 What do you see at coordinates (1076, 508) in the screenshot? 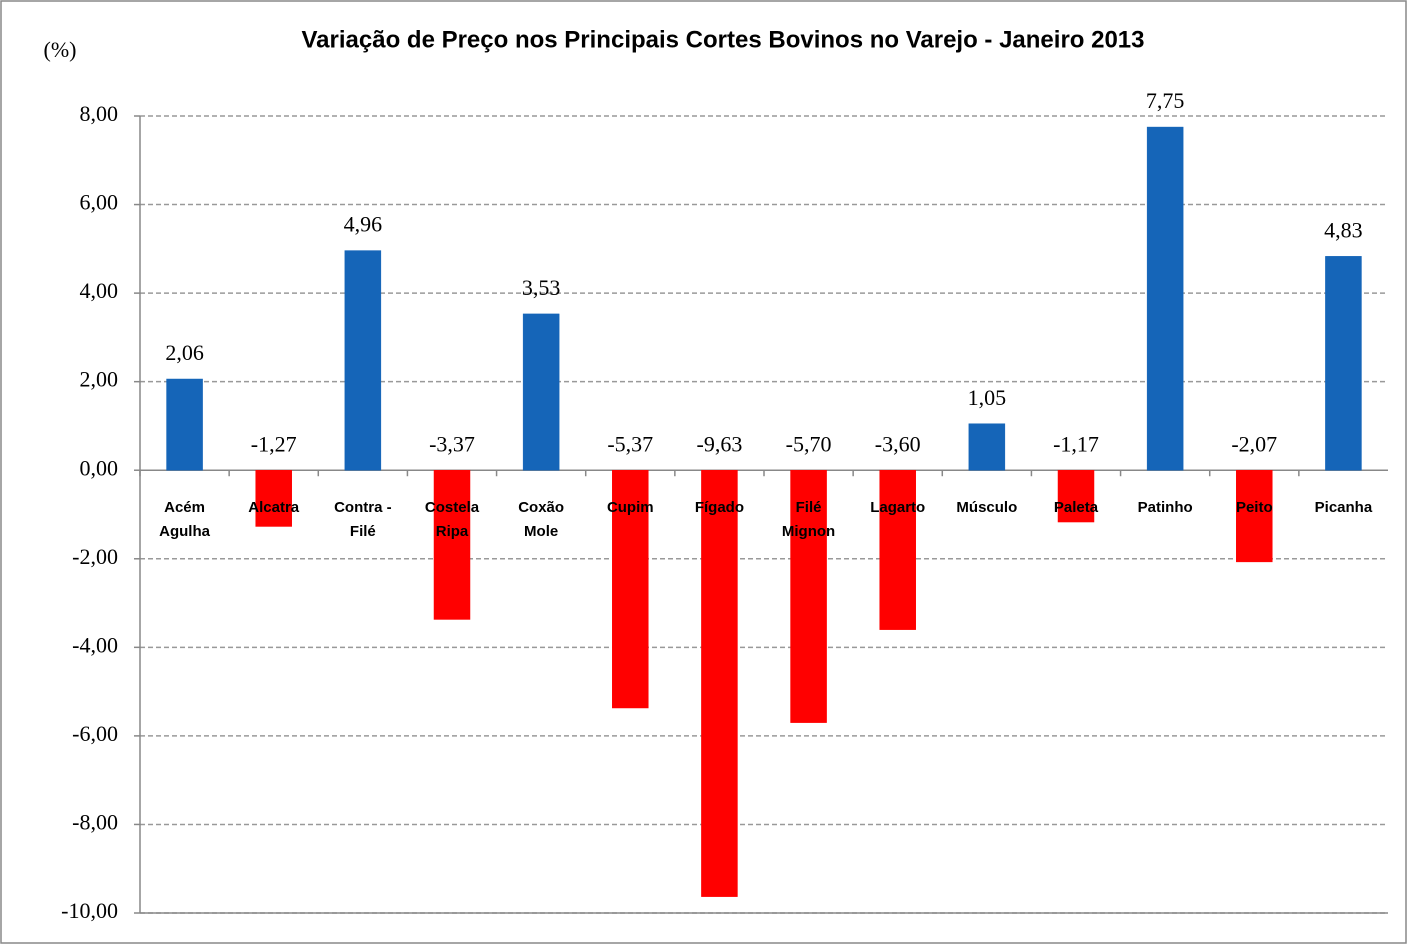
I see `x-tick-label: Paleta` at bounding box center [1076, 508].